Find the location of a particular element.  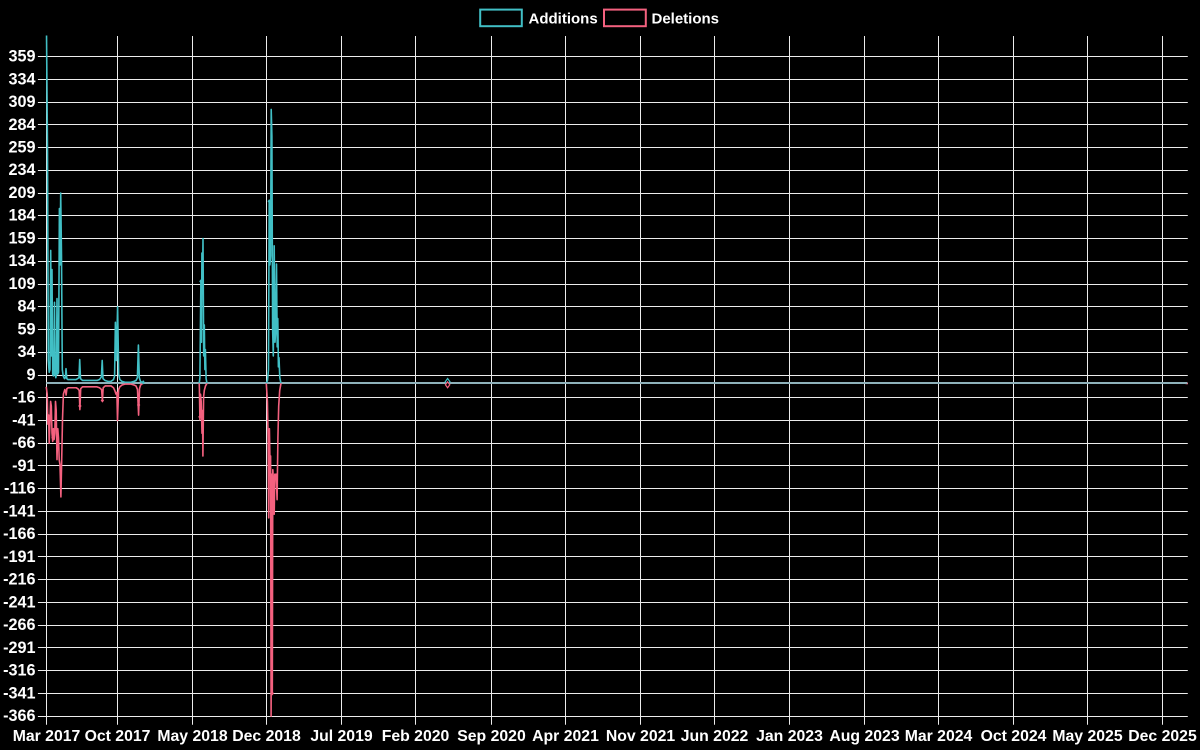

svg-text: 9 is located at coordinates (30, 375).